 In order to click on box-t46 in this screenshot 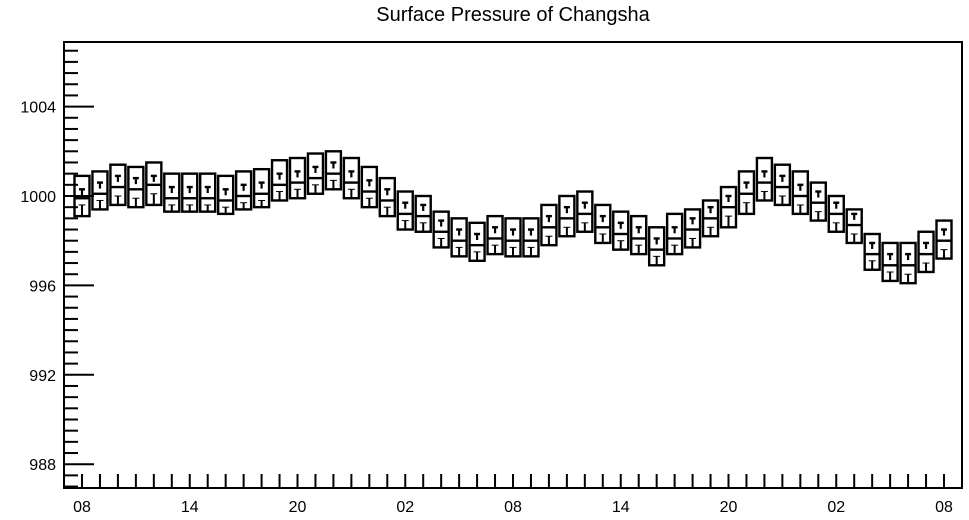, I will do `click(908, 263)`.